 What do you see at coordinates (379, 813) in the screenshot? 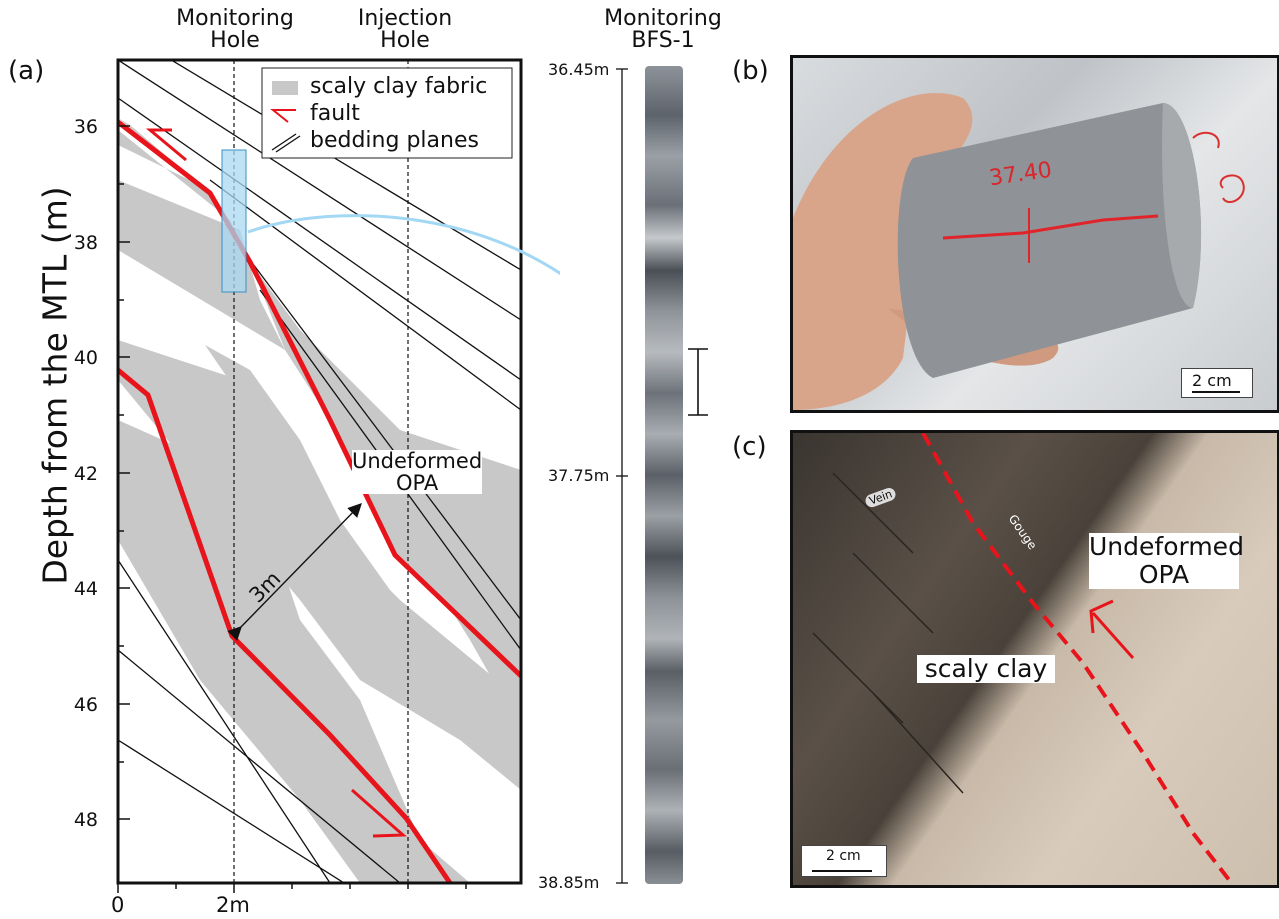
I see `fault-arrow-lower` at bounding box center [379, 813].